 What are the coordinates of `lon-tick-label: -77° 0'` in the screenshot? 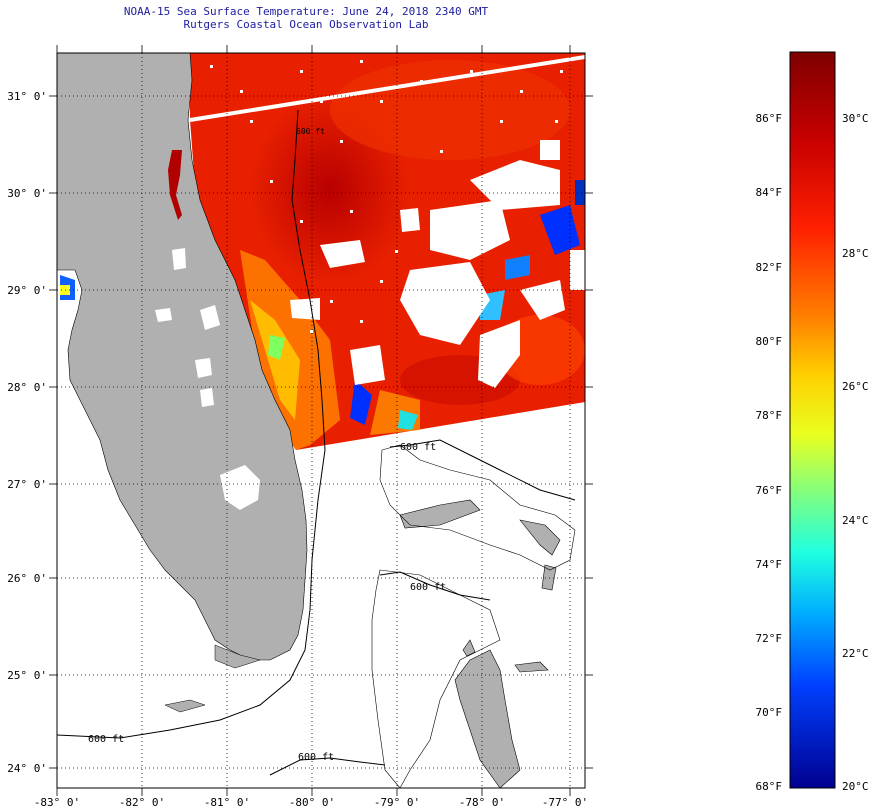 It's located at (565, 802).